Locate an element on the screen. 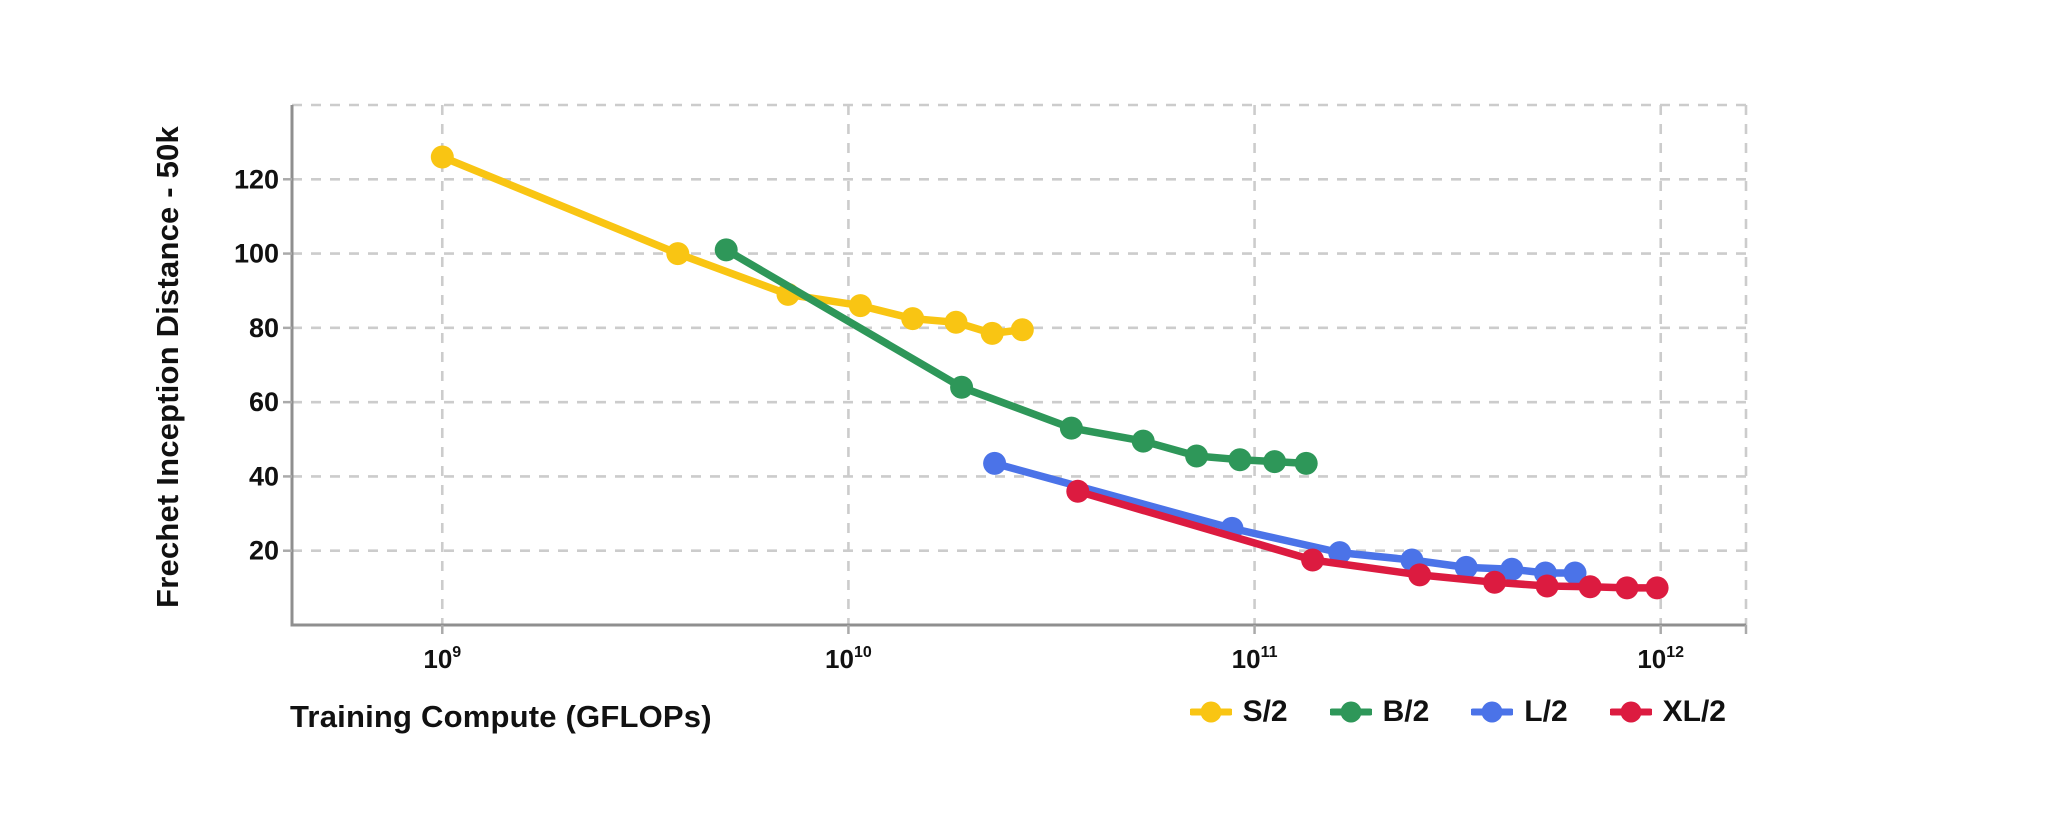  series-s2 is located at coordinates (732, 245).